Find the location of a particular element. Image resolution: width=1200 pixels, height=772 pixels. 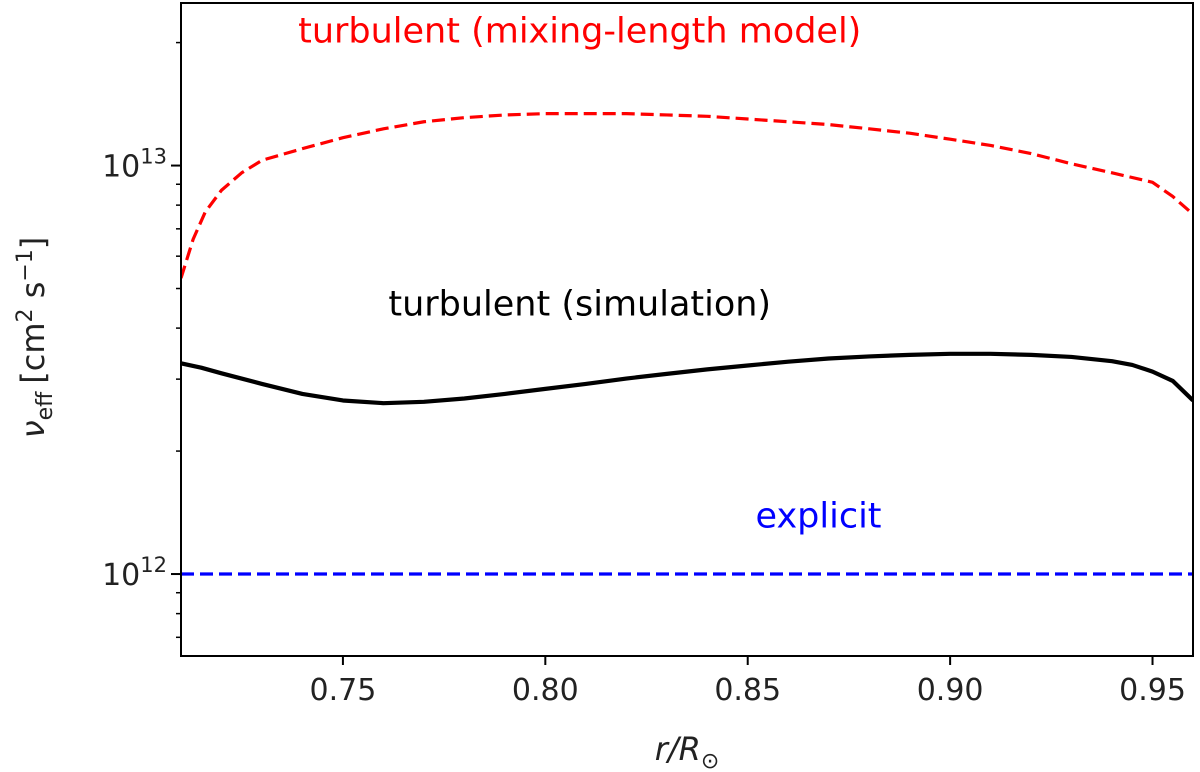

y-axis-label-units-c: ] is located at coordinates (33, 243).